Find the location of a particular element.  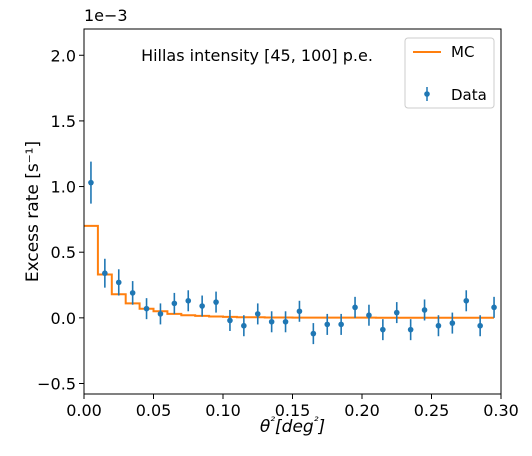

legend: MC Data is located at coordinates (449, 73).